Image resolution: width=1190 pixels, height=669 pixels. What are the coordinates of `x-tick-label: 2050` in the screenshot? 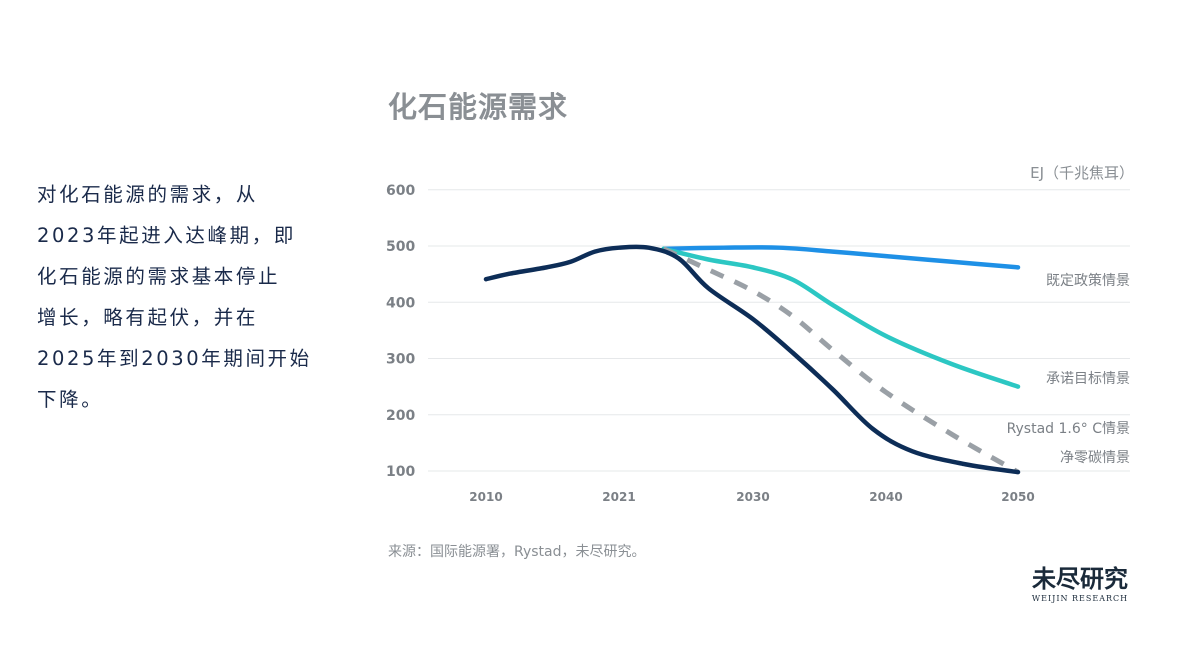 It's located at (1017, 497).